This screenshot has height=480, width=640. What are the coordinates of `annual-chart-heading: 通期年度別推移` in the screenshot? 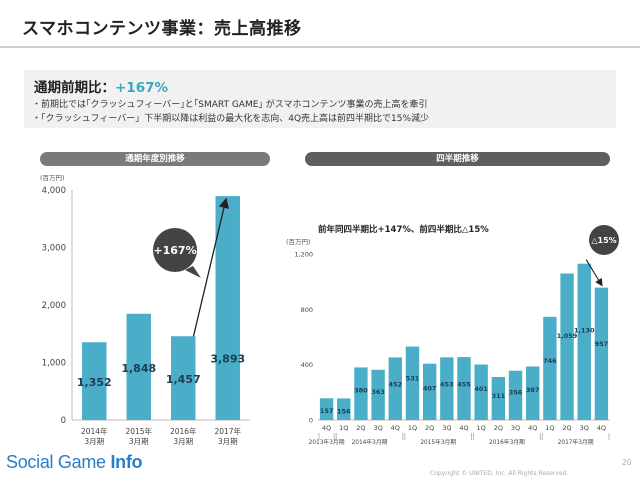 It's located at (155, 159).